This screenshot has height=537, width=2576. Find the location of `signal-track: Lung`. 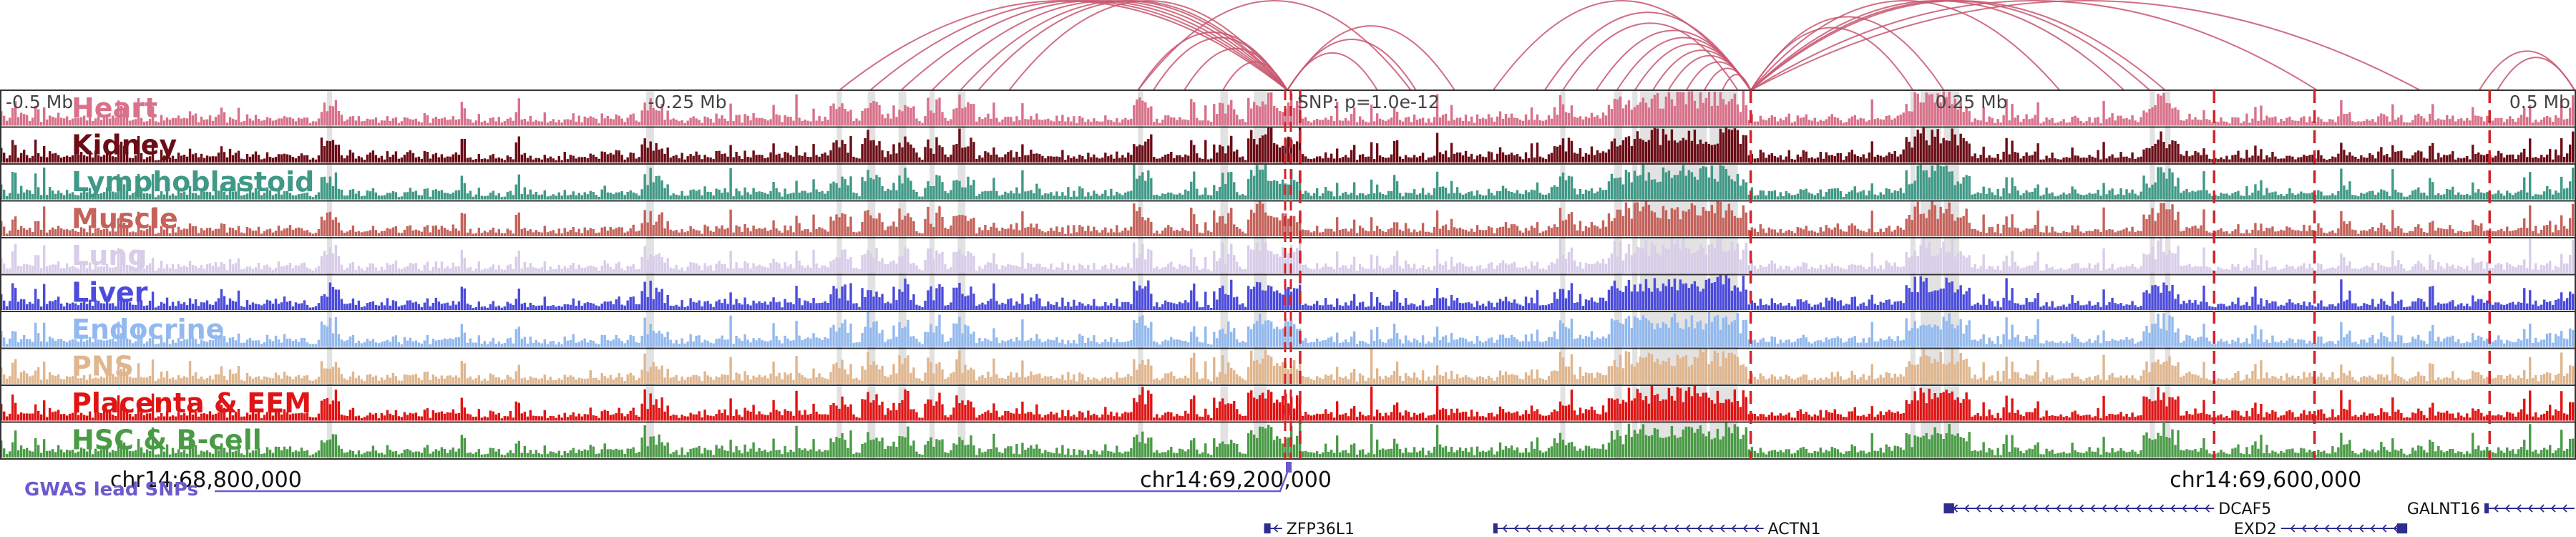

signal-track: Lung is located at coordinates (1288, 255).